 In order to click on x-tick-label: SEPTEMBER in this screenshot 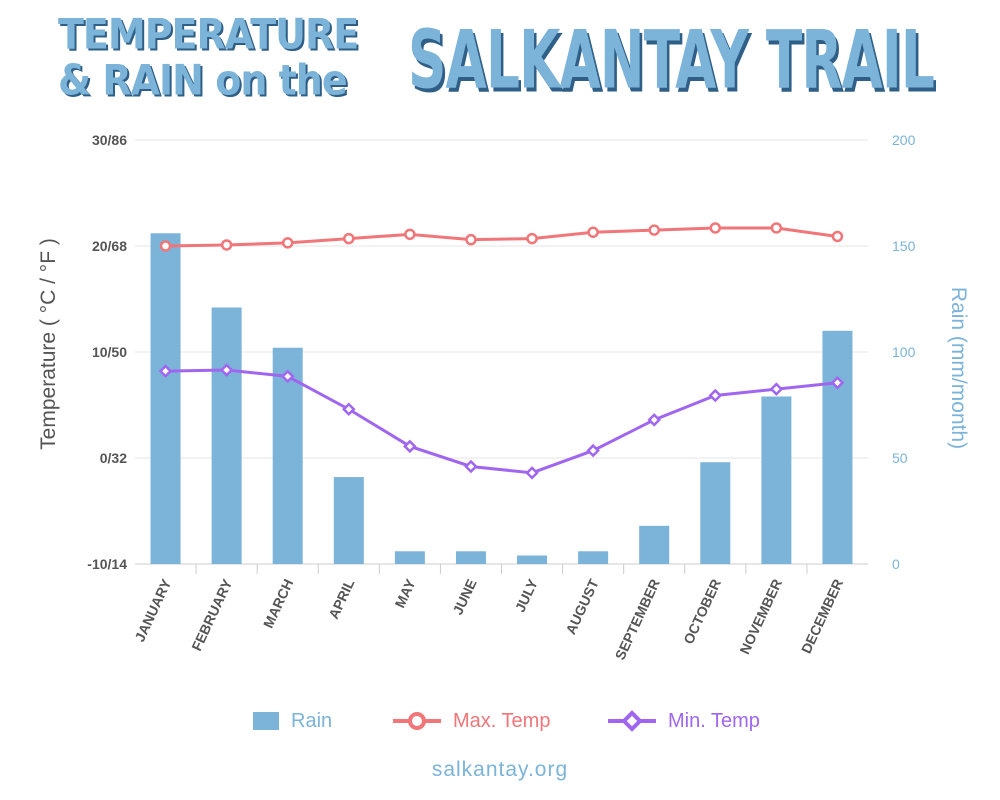, I will do `click(637, 620)`.